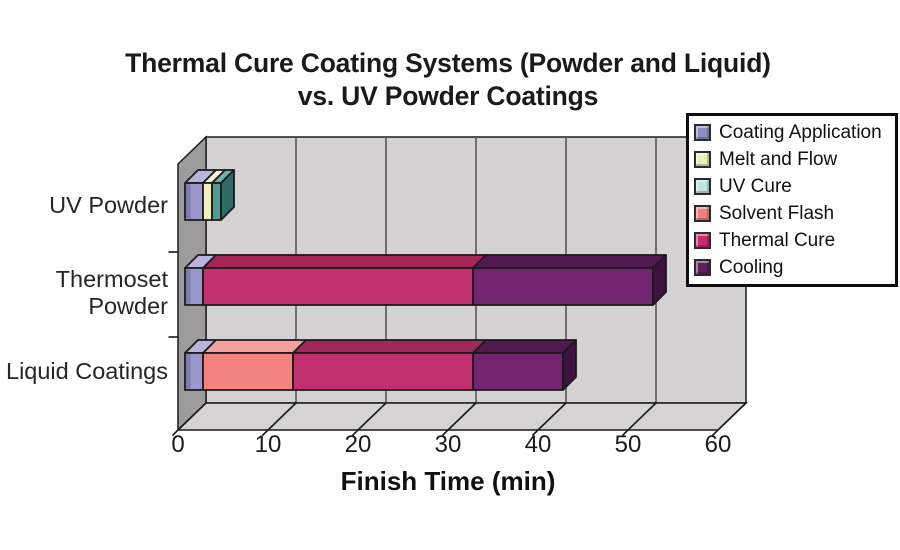 The image size is (900, 550). What do you see at coordinates (702, 267) in the screenshot?
I see `legend-swatch-cooling` at bounding box center [702, 267].